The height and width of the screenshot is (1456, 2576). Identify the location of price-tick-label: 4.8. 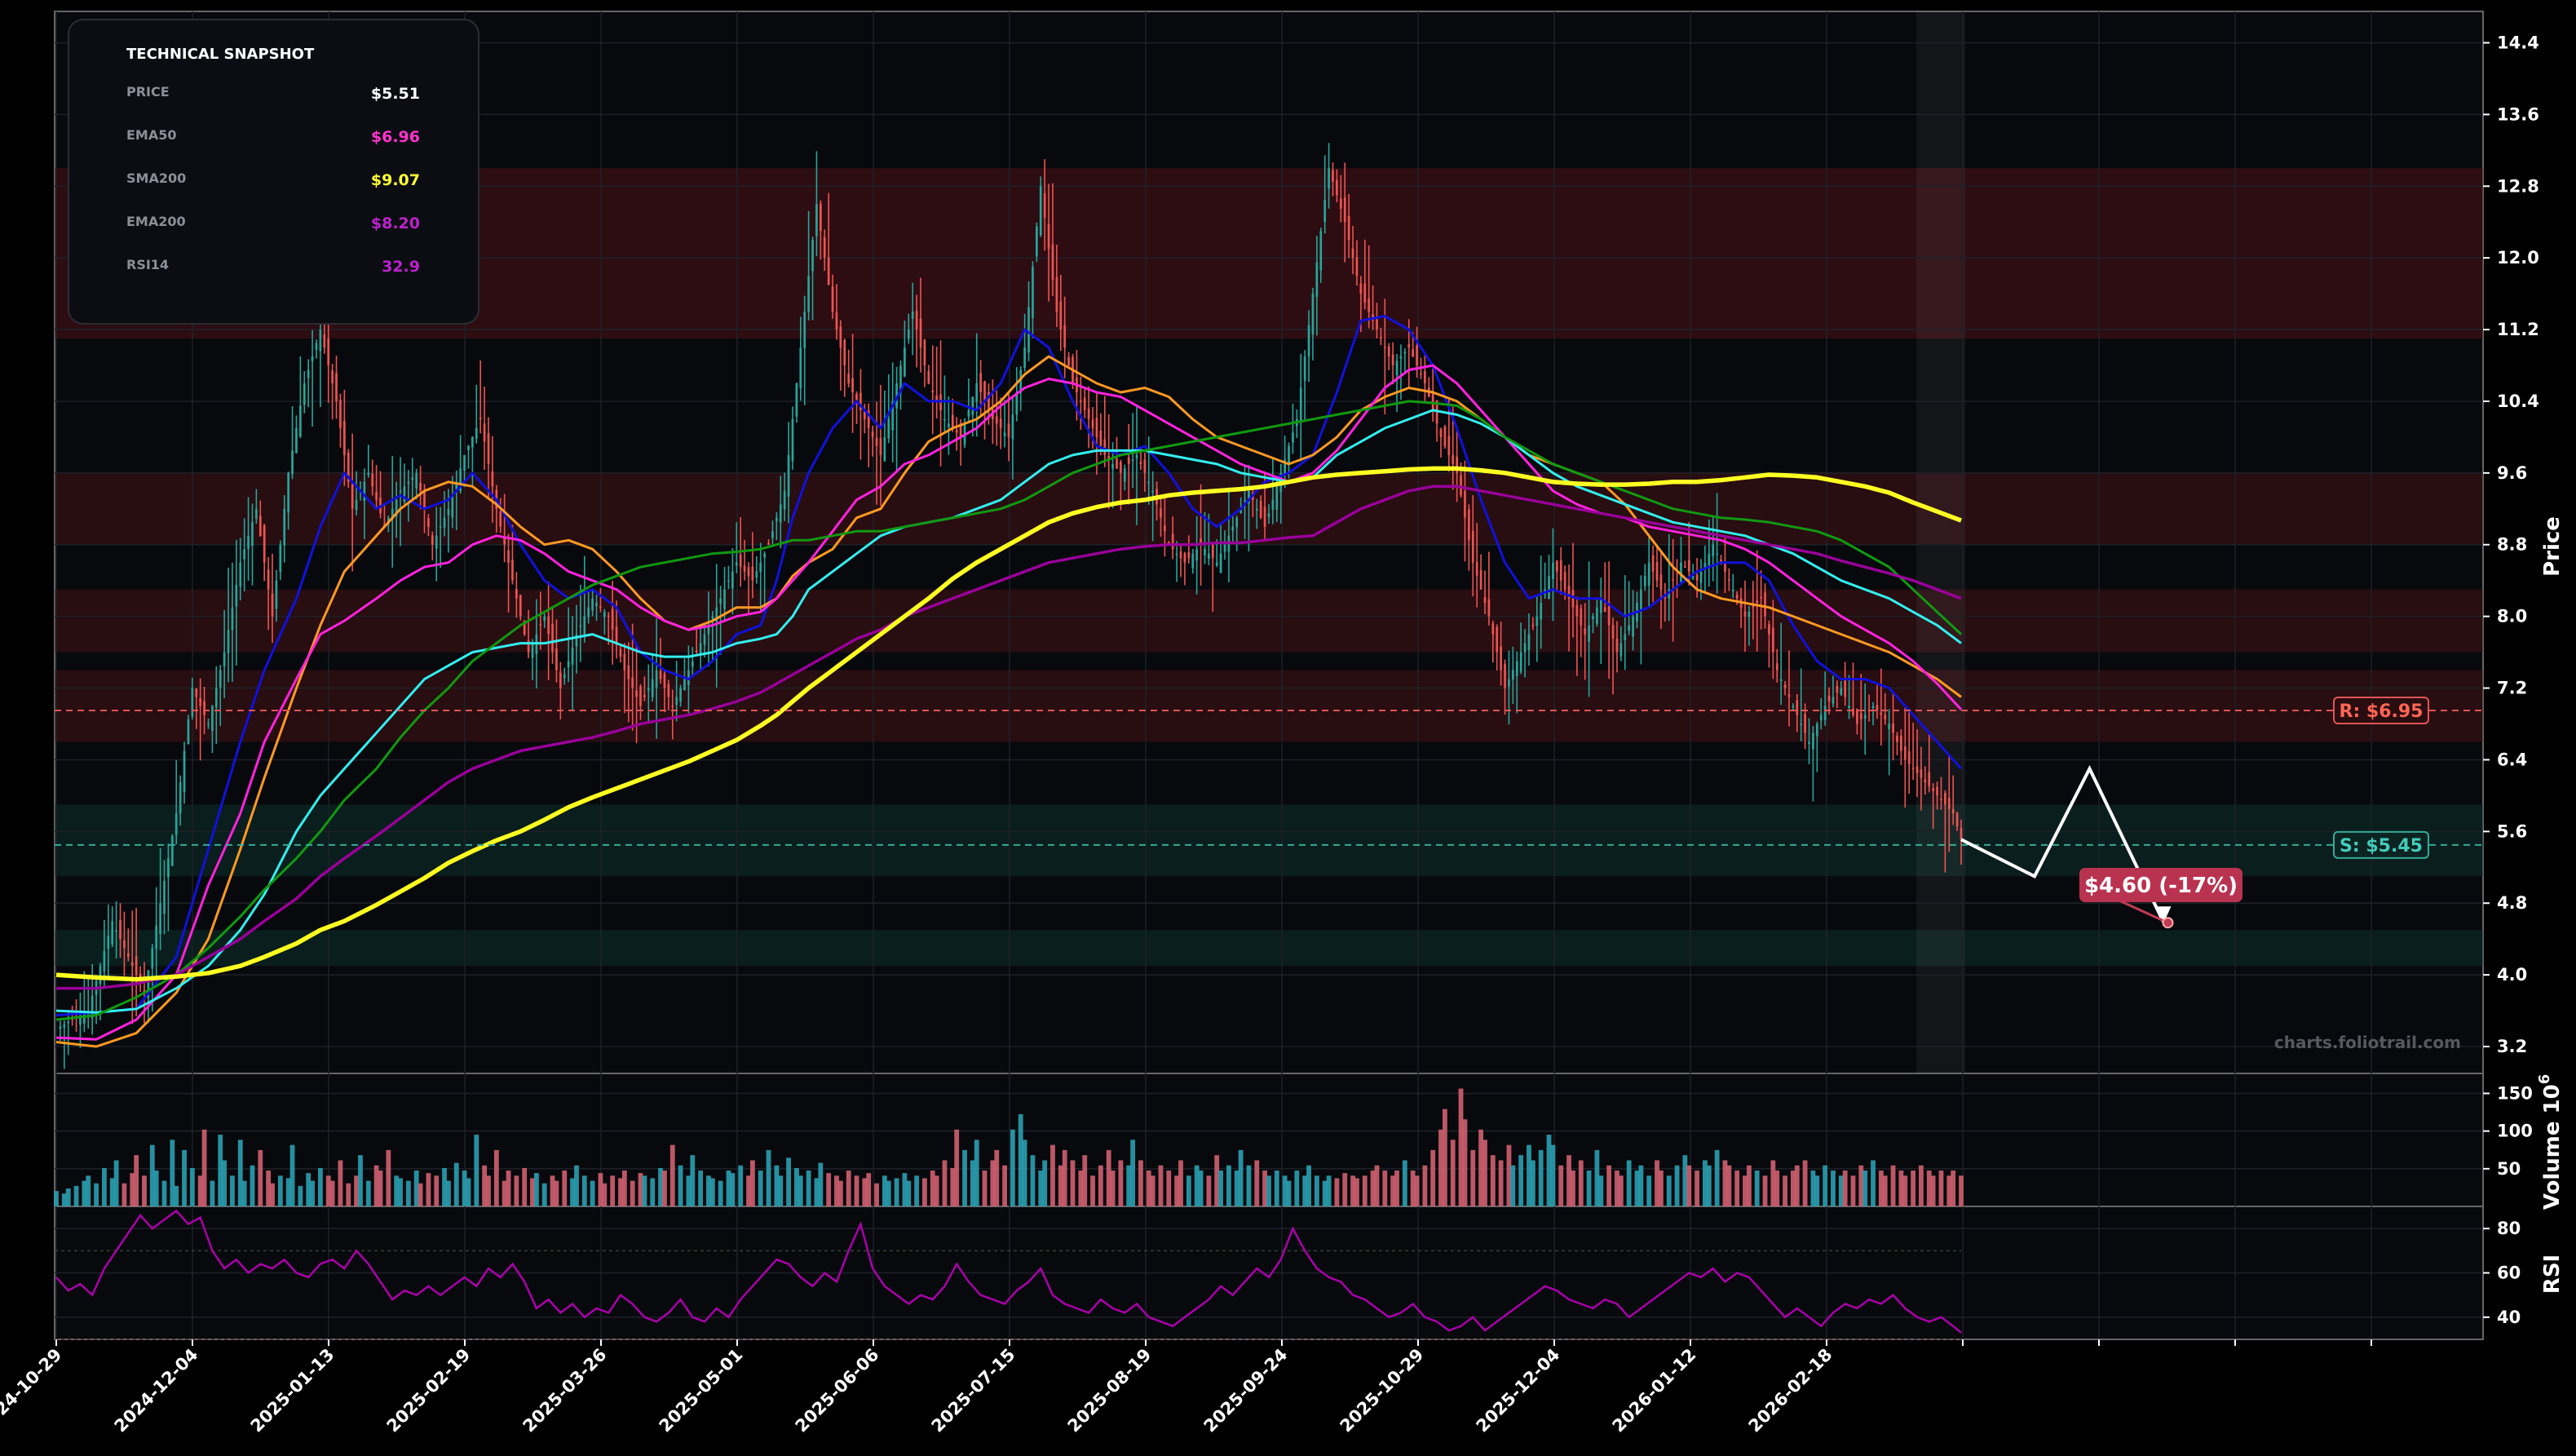
(2512, 903).